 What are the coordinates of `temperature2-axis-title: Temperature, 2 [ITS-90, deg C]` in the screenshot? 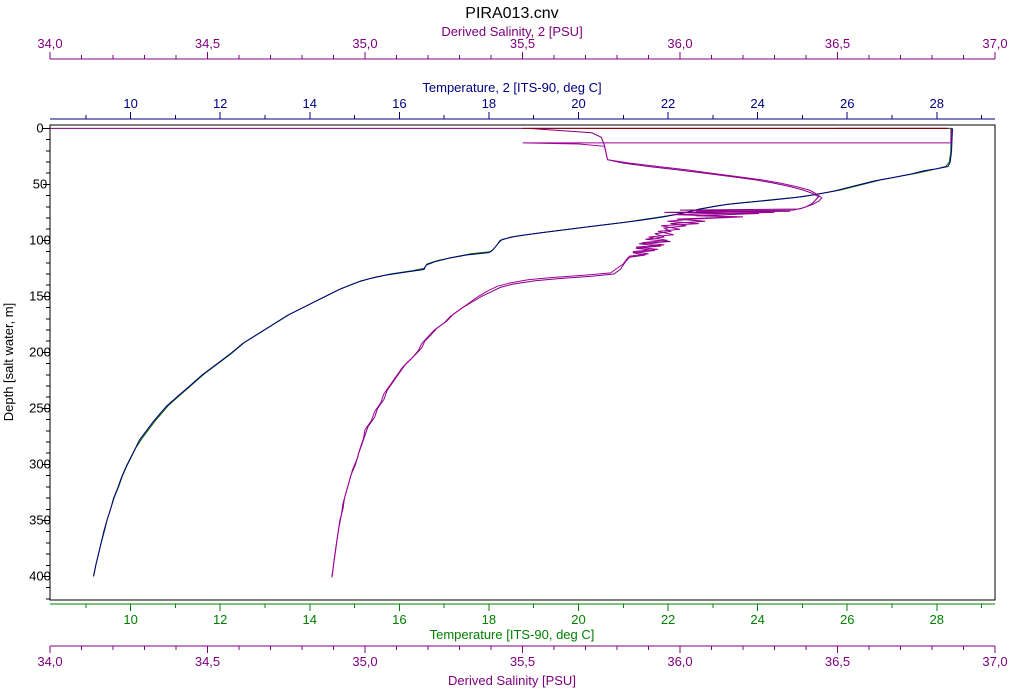 It's located at (511, 87).